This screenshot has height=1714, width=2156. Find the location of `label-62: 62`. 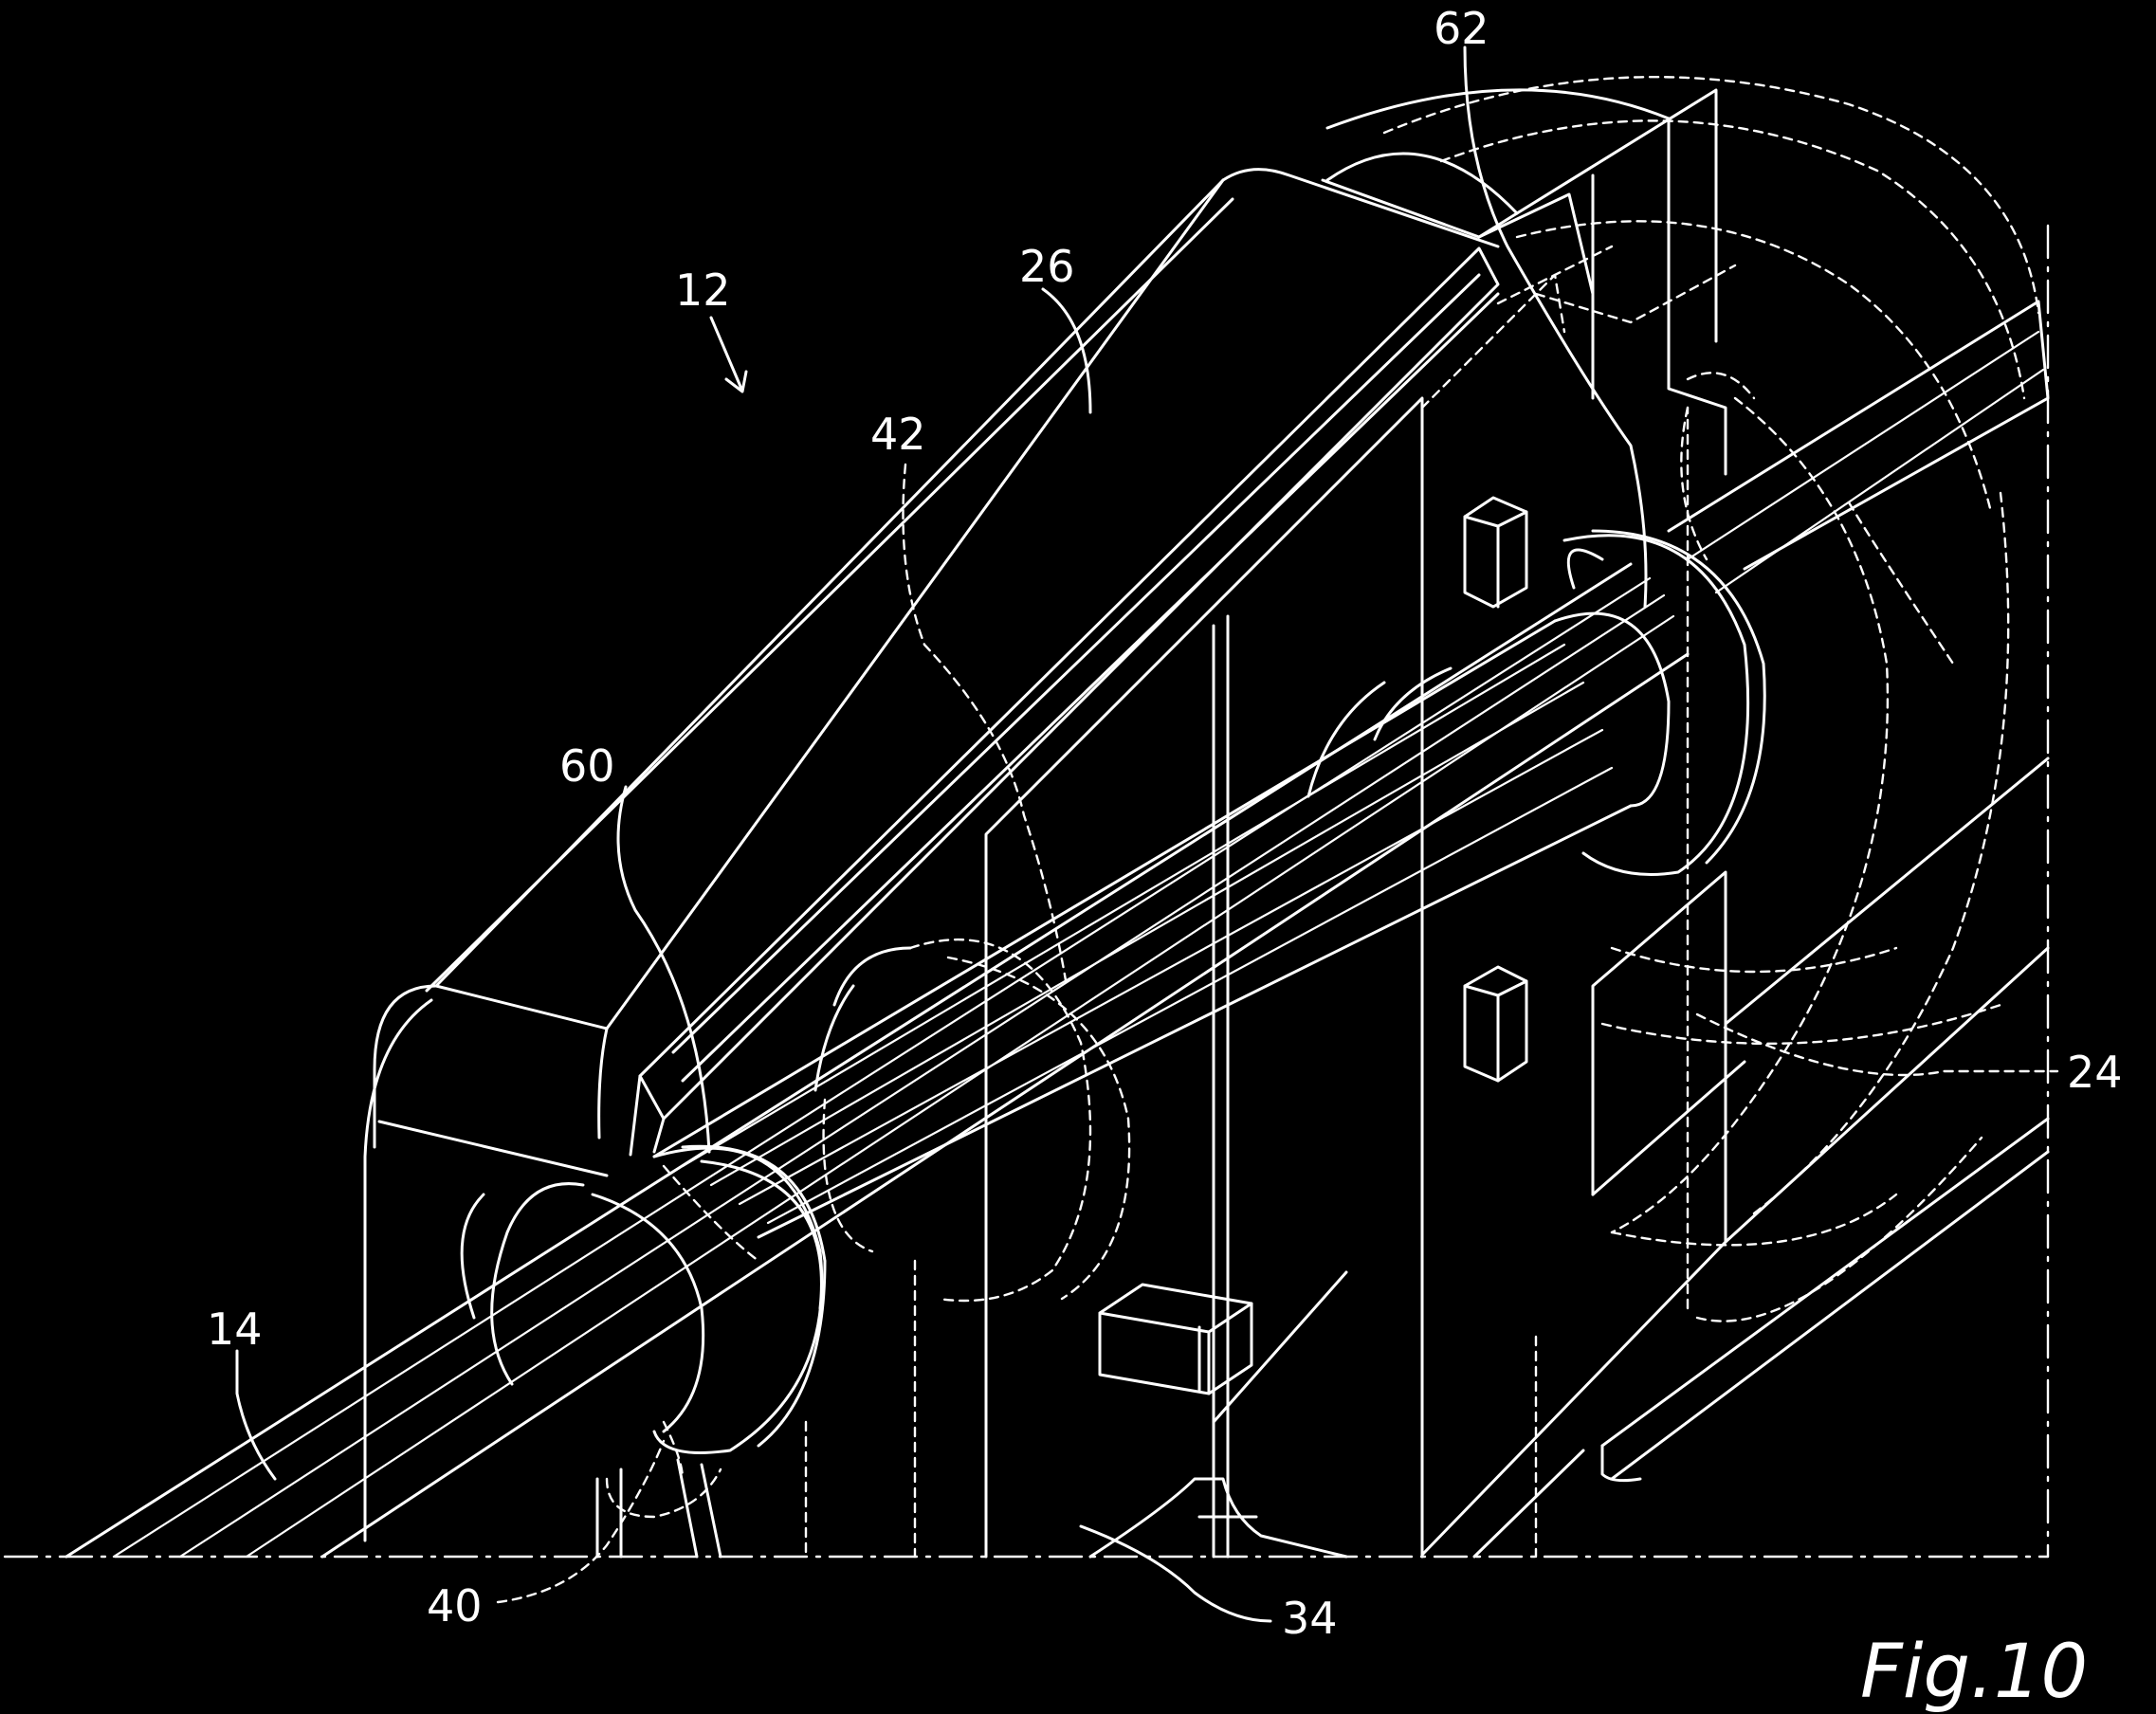

label-62: 62 is located at coordinates (1461, 28).